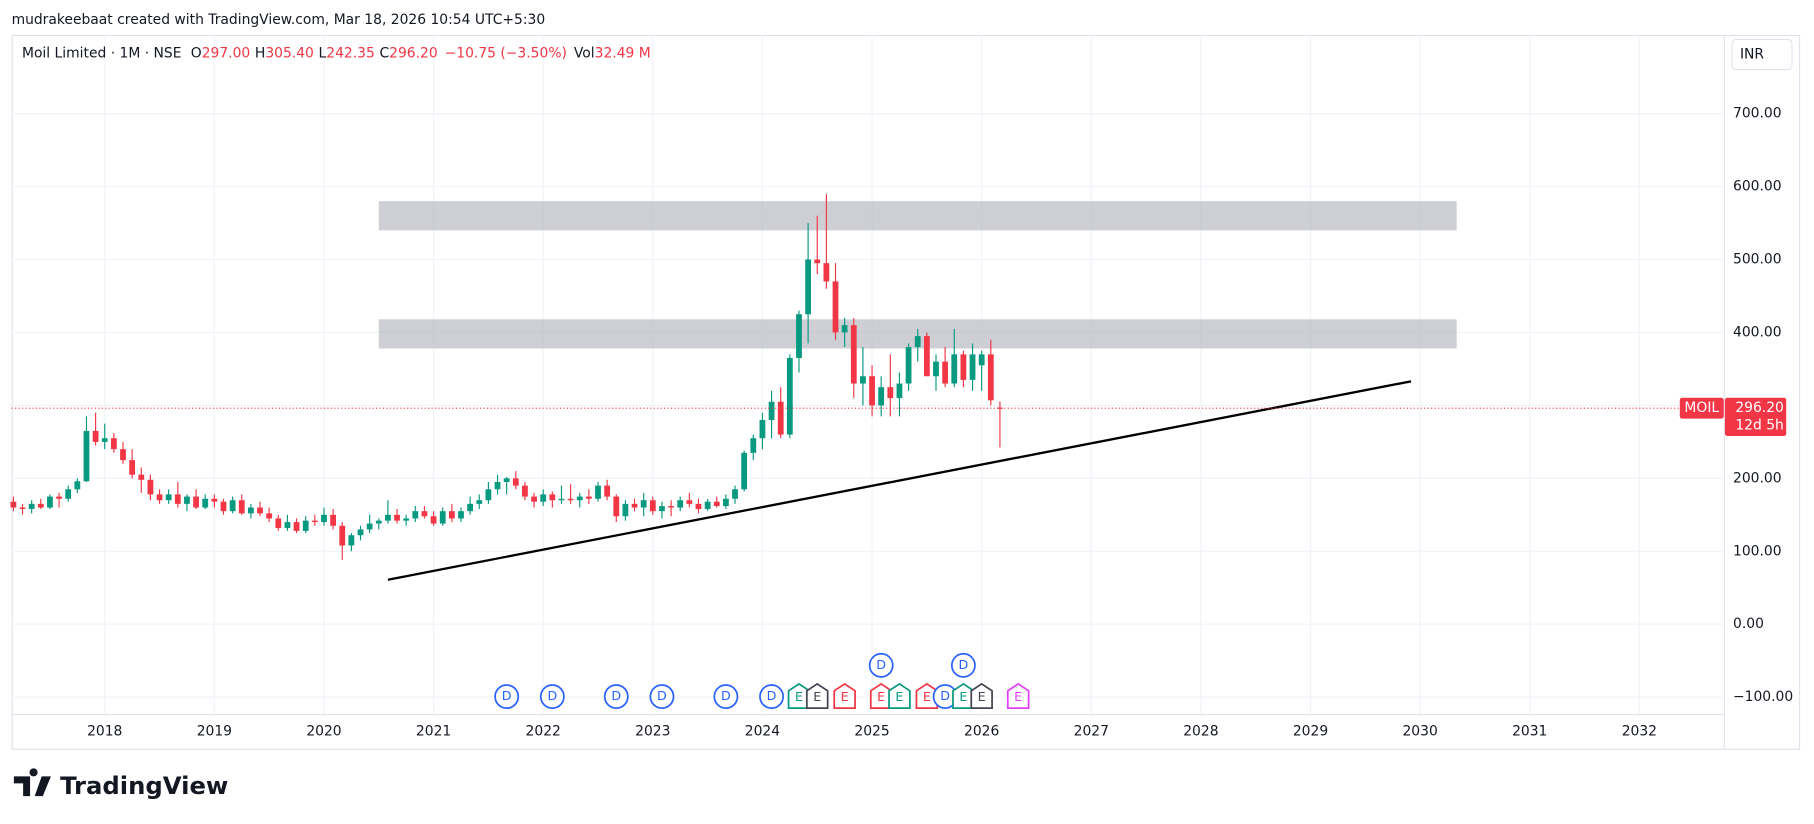 The height and width of the screenshot is (824, 1814). Describe the element at coordinates (413, 53) in the screenshot. I see `ohlc-value: 296.20` at that location.